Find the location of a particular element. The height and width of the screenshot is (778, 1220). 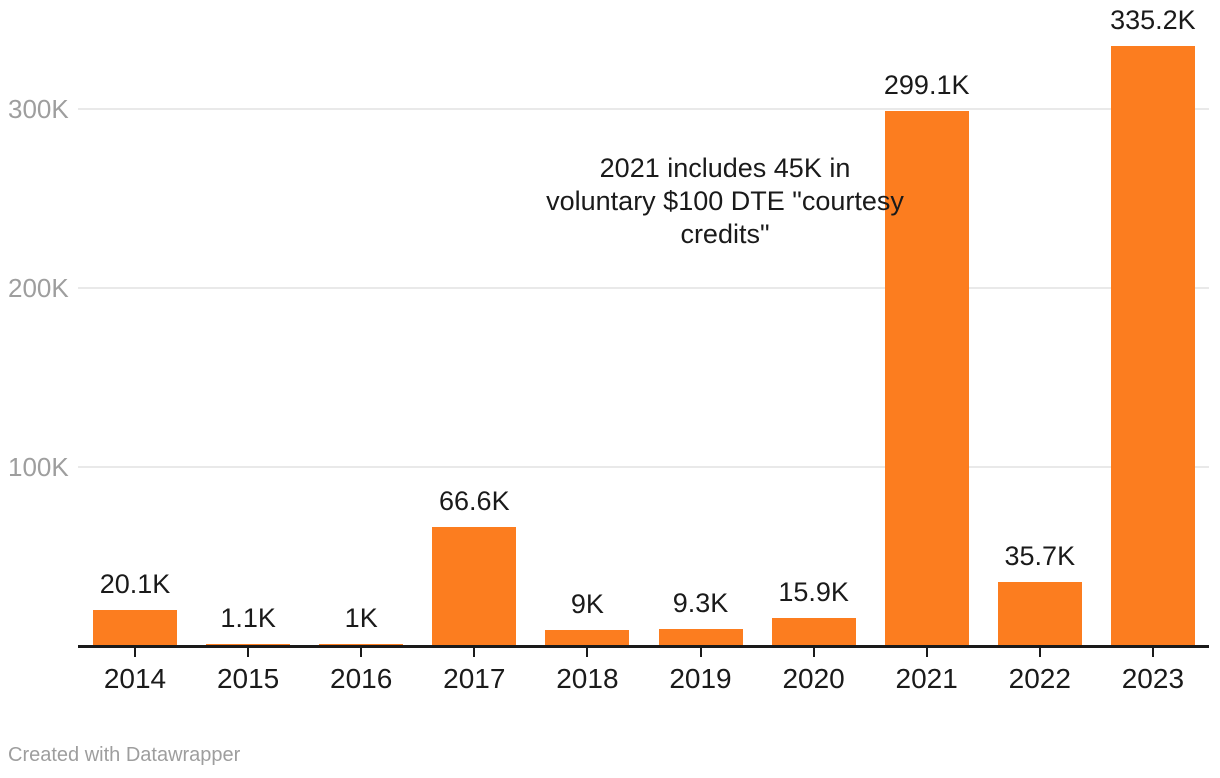

bar-2017 is located at coordinates (474, 586).